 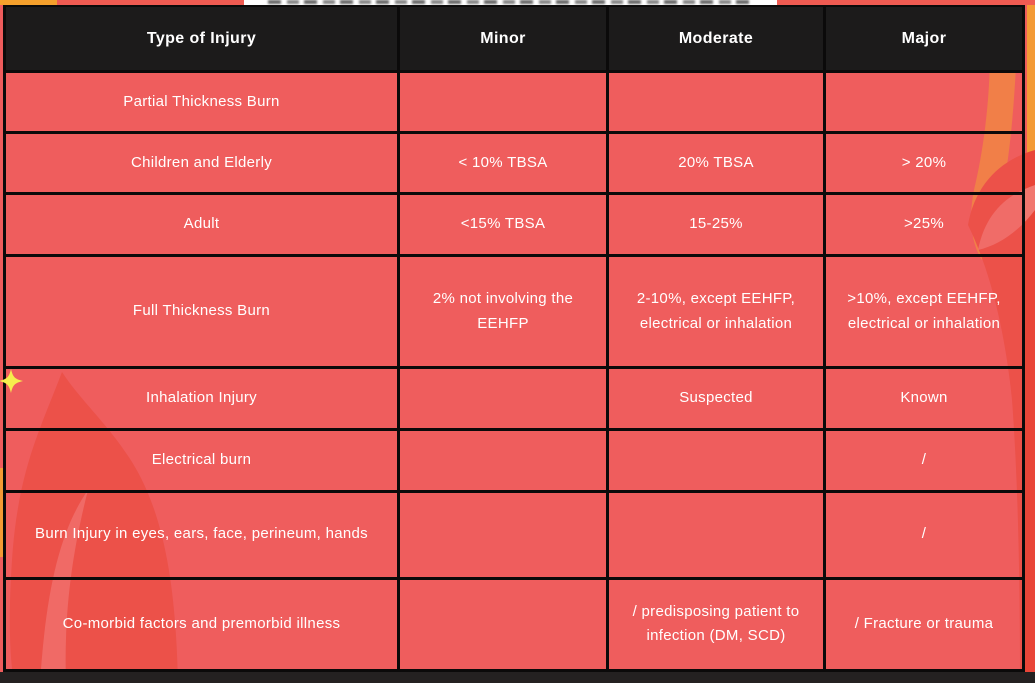 What do you see at coordinates (201, 460) in the screenshot?
I see `row-label-cell: Electrical burn` at bounding box center [201, 460].